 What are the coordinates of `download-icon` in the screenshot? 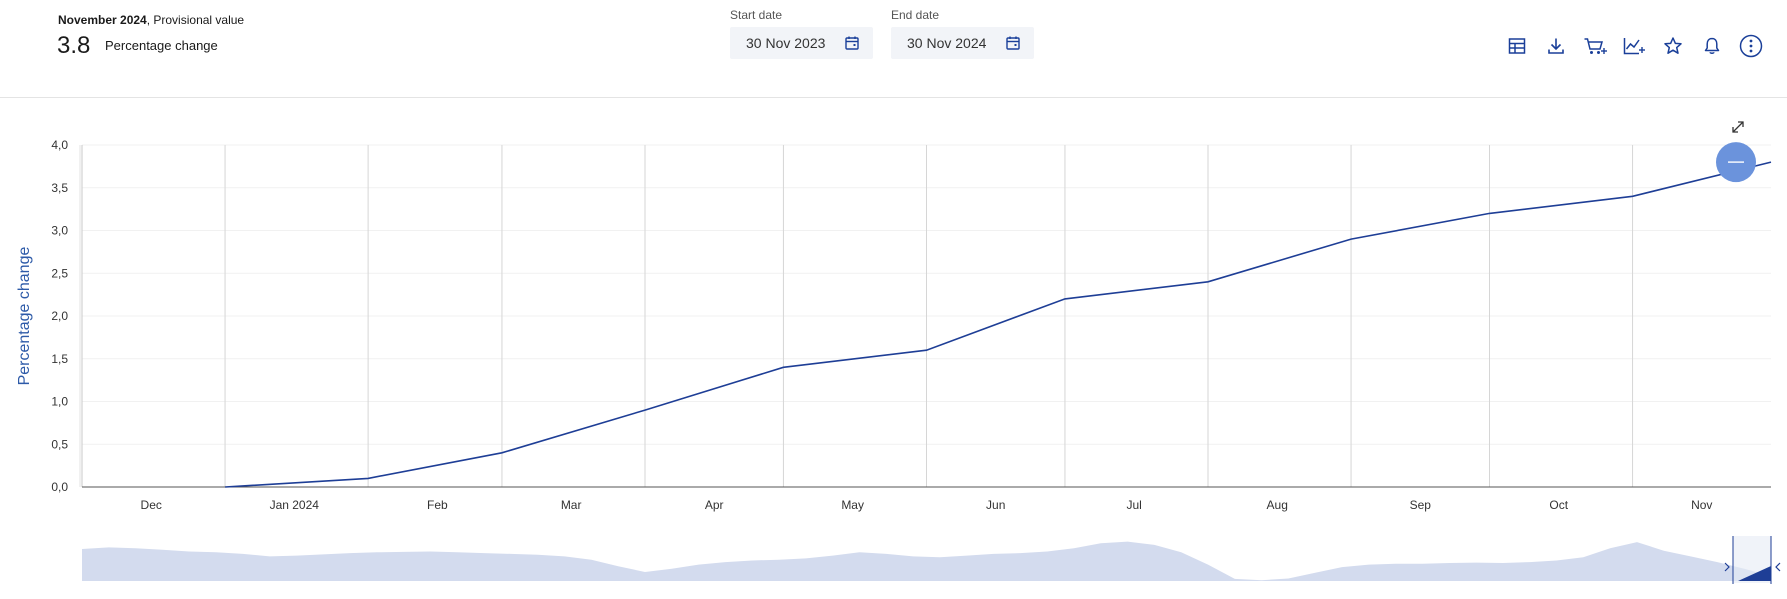 It's located at (1555, 46).